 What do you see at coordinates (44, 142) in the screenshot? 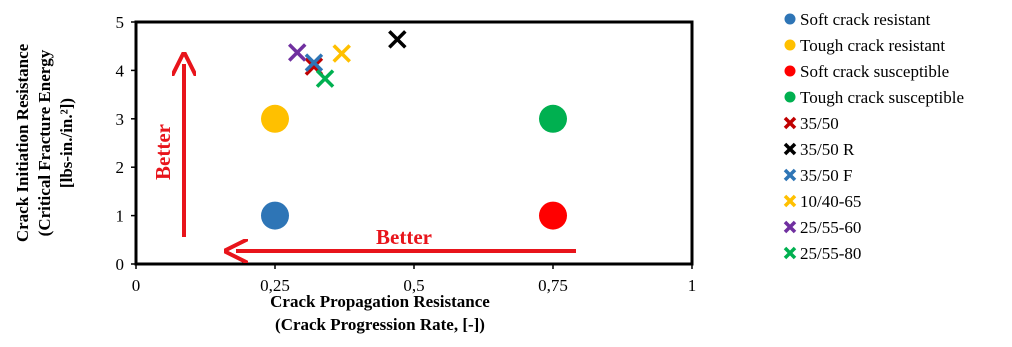
I see `y-axis-title-line: (Critical Fracture Energy` at bounding box center [44, 142].